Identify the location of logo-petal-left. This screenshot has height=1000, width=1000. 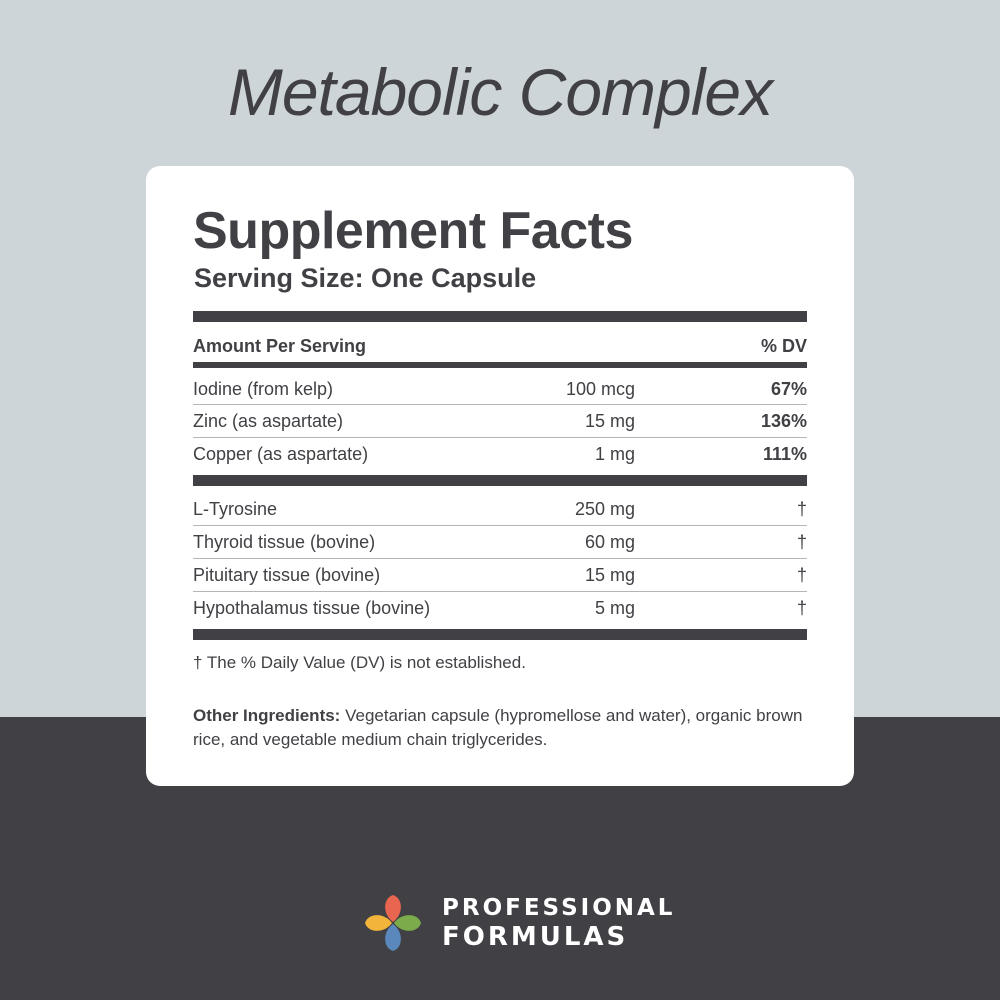
(378, 923).